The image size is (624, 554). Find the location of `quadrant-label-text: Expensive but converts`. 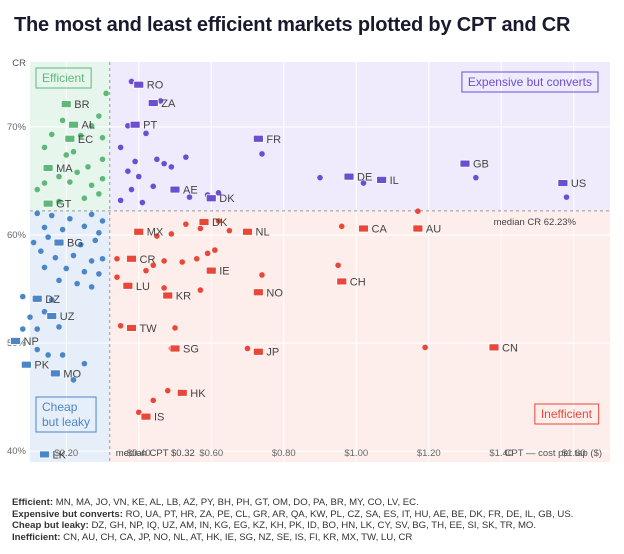

quadrant-label-text: Expensive but converts is located at coordinates (530, 82).